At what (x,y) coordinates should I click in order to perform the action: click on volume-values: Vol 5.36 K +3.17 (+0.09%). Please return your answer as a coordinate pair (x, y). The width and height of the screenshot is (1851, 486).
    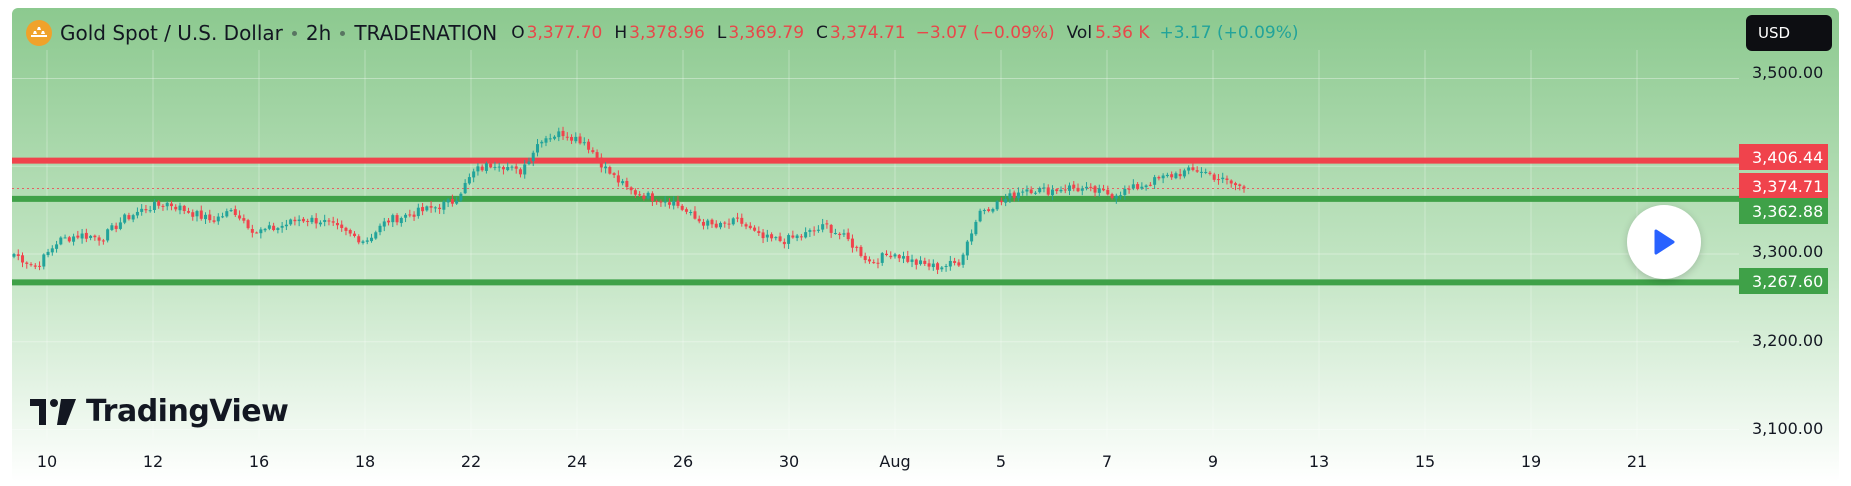
    Looking at the image, I should click on (1183, 33).